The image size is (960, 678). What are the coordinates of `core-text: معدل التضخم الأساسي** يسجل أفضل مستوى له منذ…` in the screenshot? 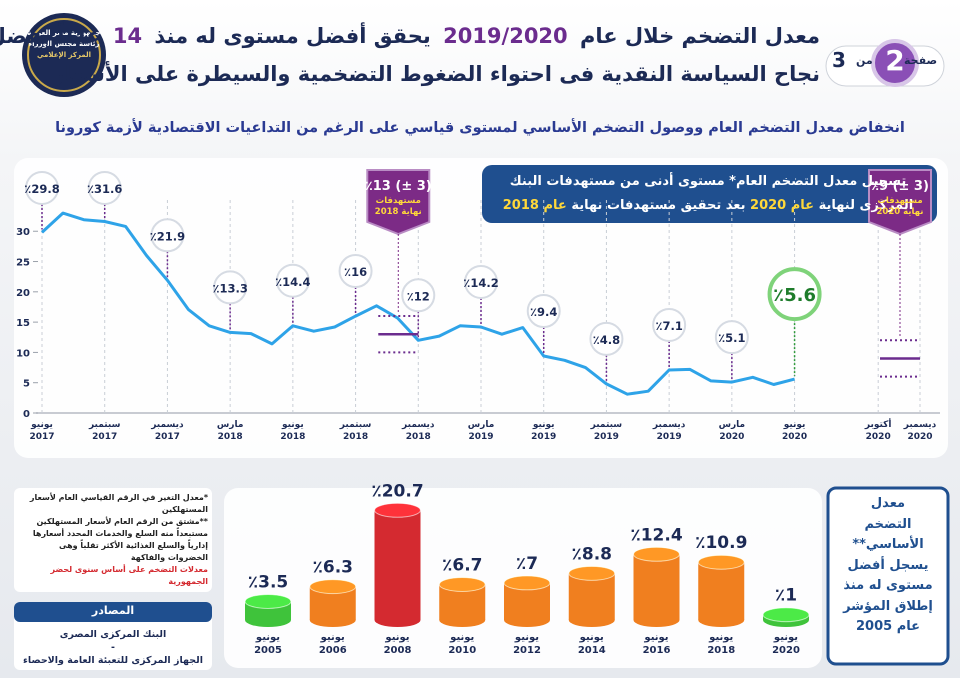 It's located at (888, 566).